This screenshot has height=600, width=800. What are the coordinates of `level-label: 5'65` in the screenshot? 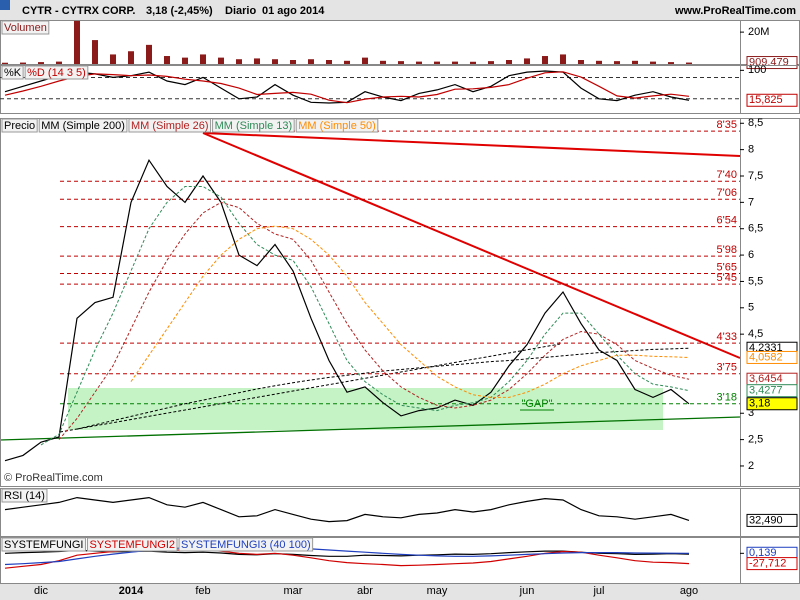 It's located at (727, 267).